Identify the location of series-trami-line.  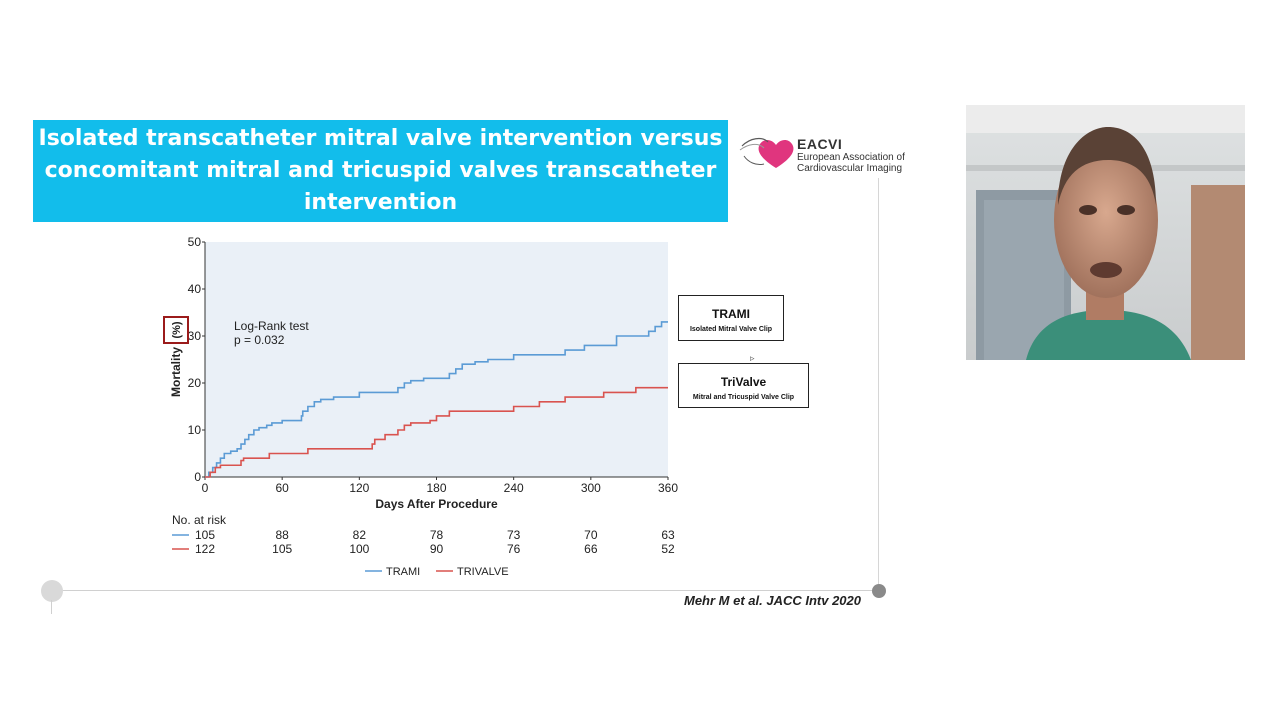
(436, 399).